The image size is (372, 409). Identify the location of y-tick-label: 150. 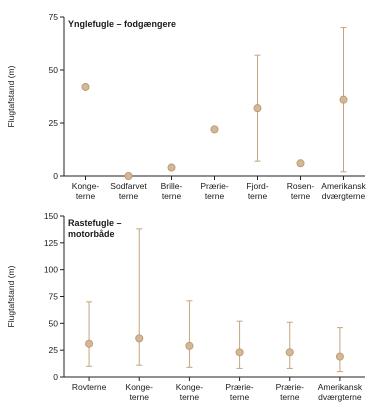
(51, 216).